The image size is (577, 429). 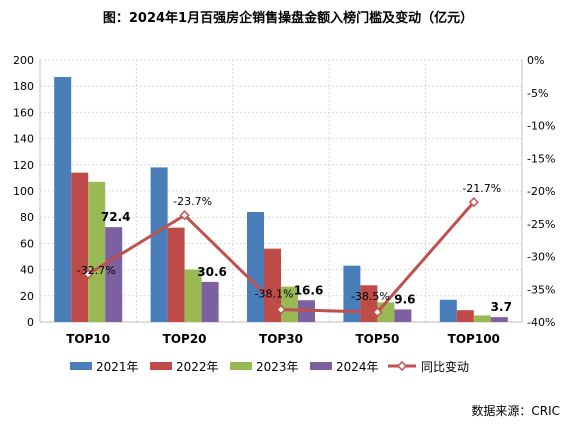 I want to click on y-left-tick-label: 200, so click(x=23, y=60).